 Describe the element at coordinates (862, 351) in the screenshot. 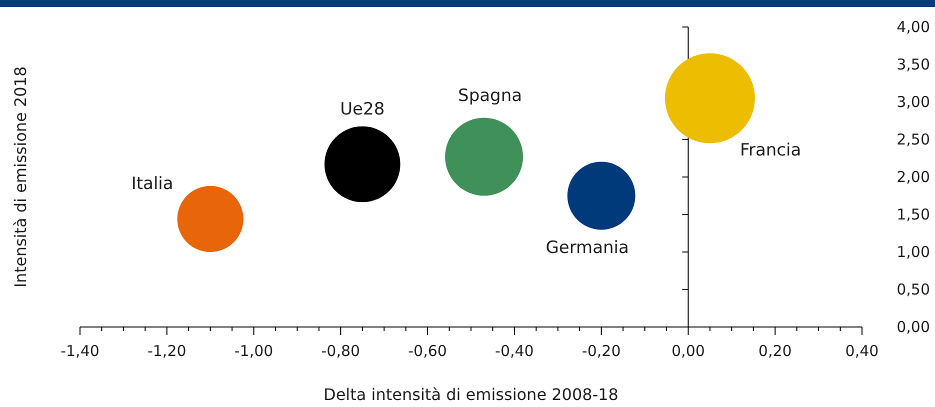

I see `x-tick-label: 0,40` at that location.